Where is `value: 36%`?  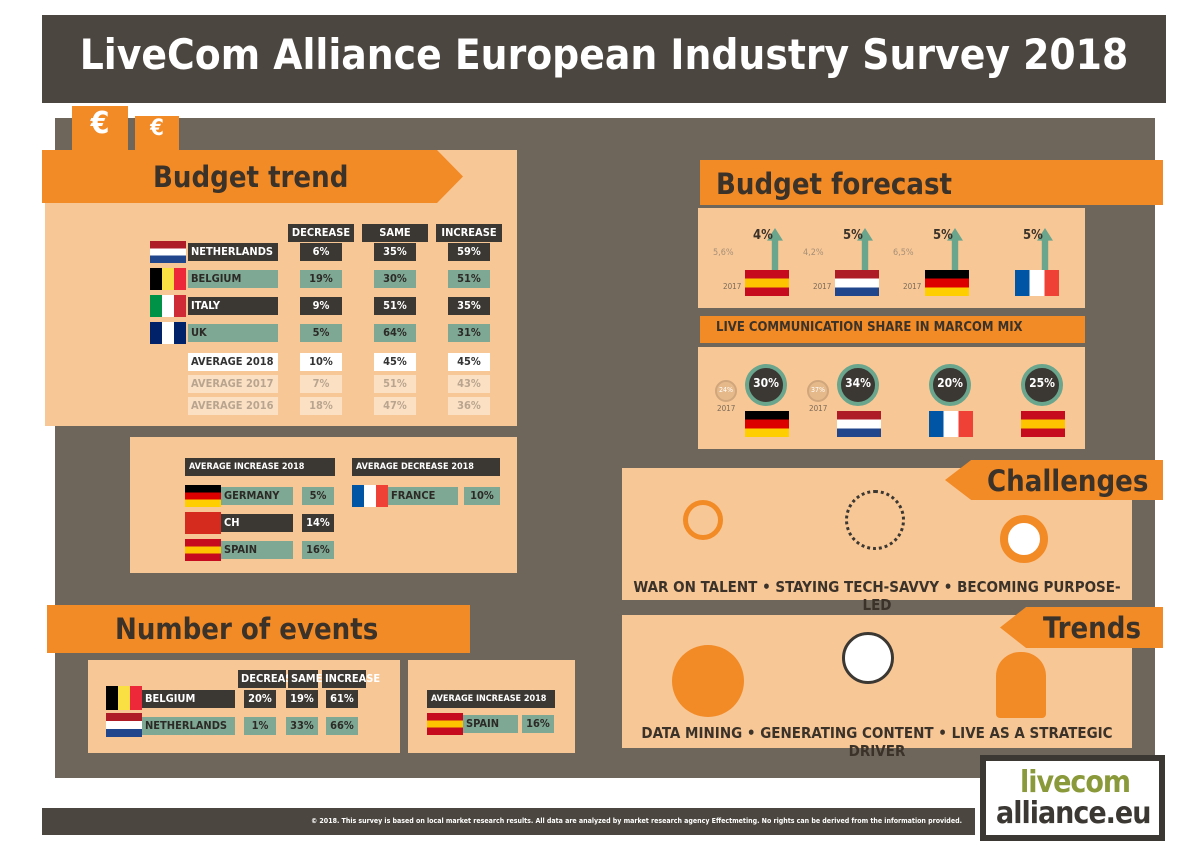 value: 36% is located at coordinates (469, 406).